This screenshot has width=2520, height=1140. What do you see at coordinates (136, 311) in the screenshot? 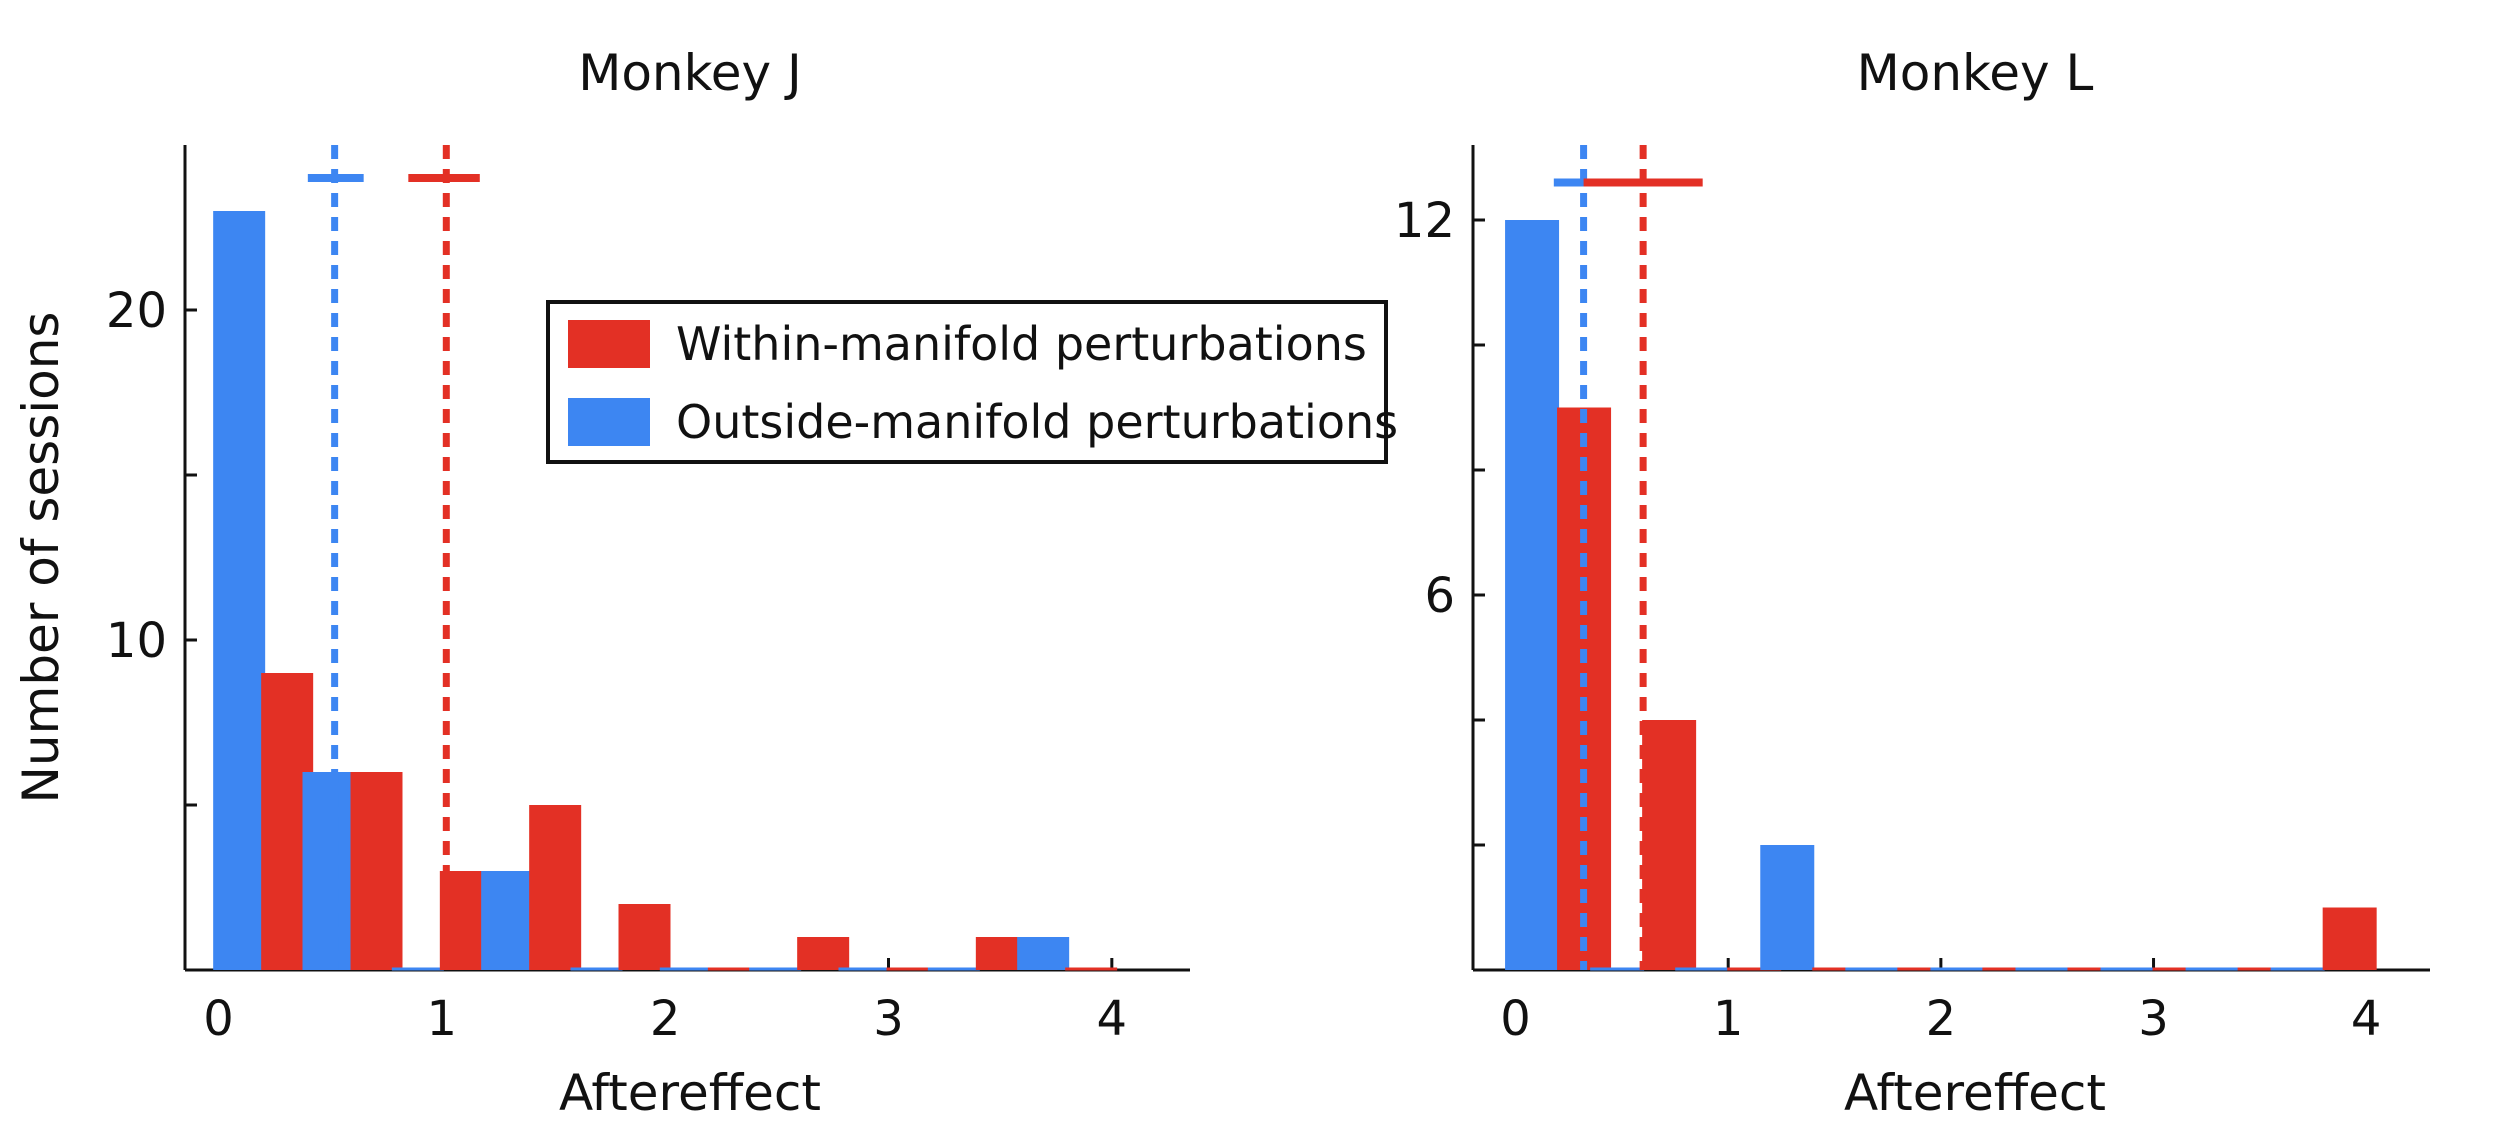
I see `y-tick-label: 20` at bounding box center [136, 311].